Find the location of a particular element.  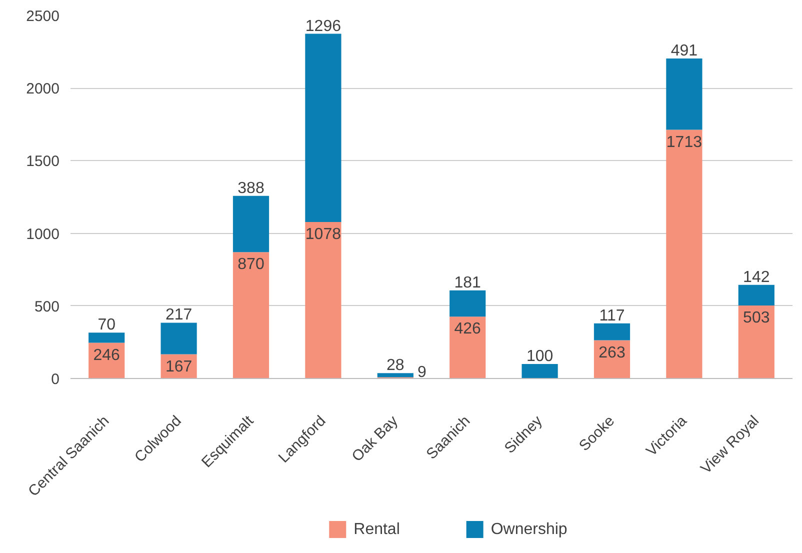

y-tick-label: 2500 is located at coordinates (43, 16).